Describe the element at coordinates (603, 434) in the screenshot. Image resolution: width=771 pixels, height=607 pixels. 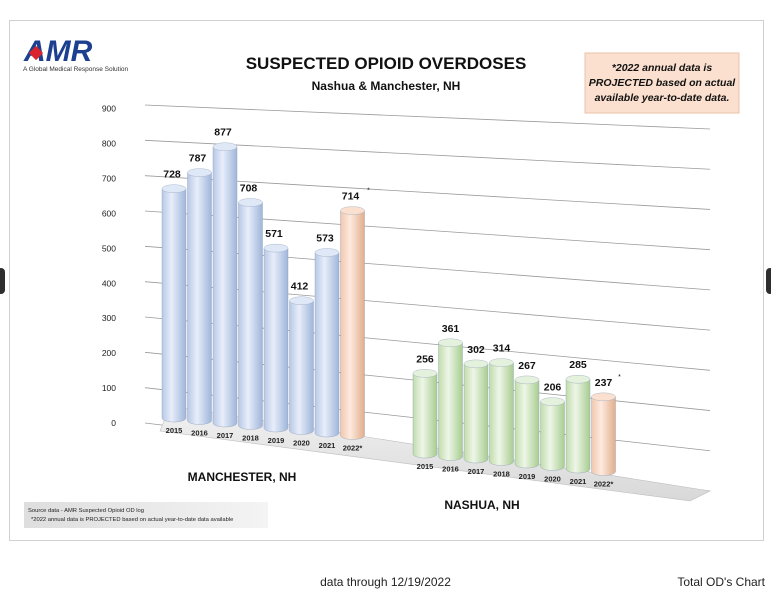
I see `bar-nashua-2022` at that location.